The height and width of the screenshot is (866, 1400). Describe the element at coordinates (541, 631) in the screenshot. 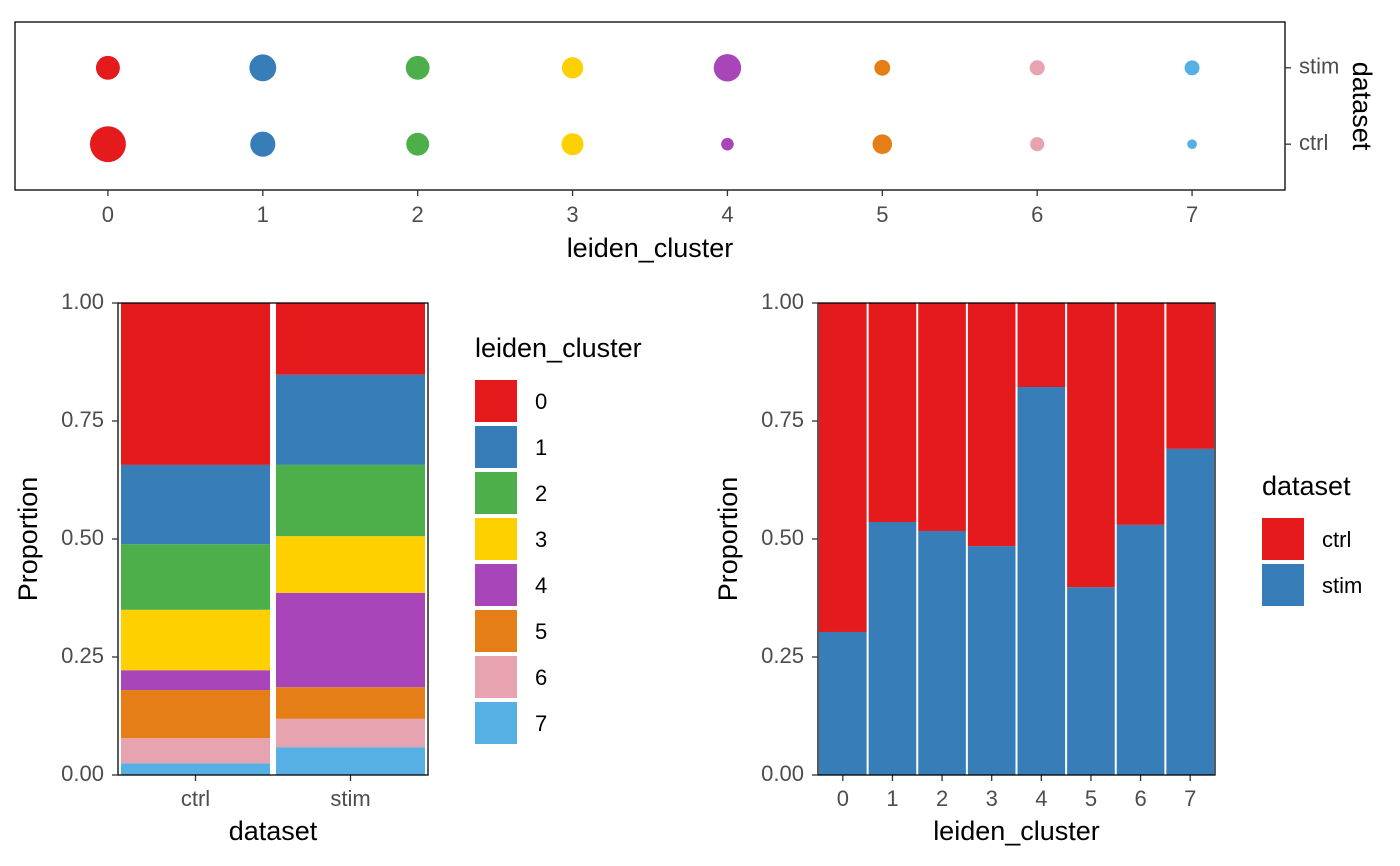

I see `legend-label: 5` at that location.